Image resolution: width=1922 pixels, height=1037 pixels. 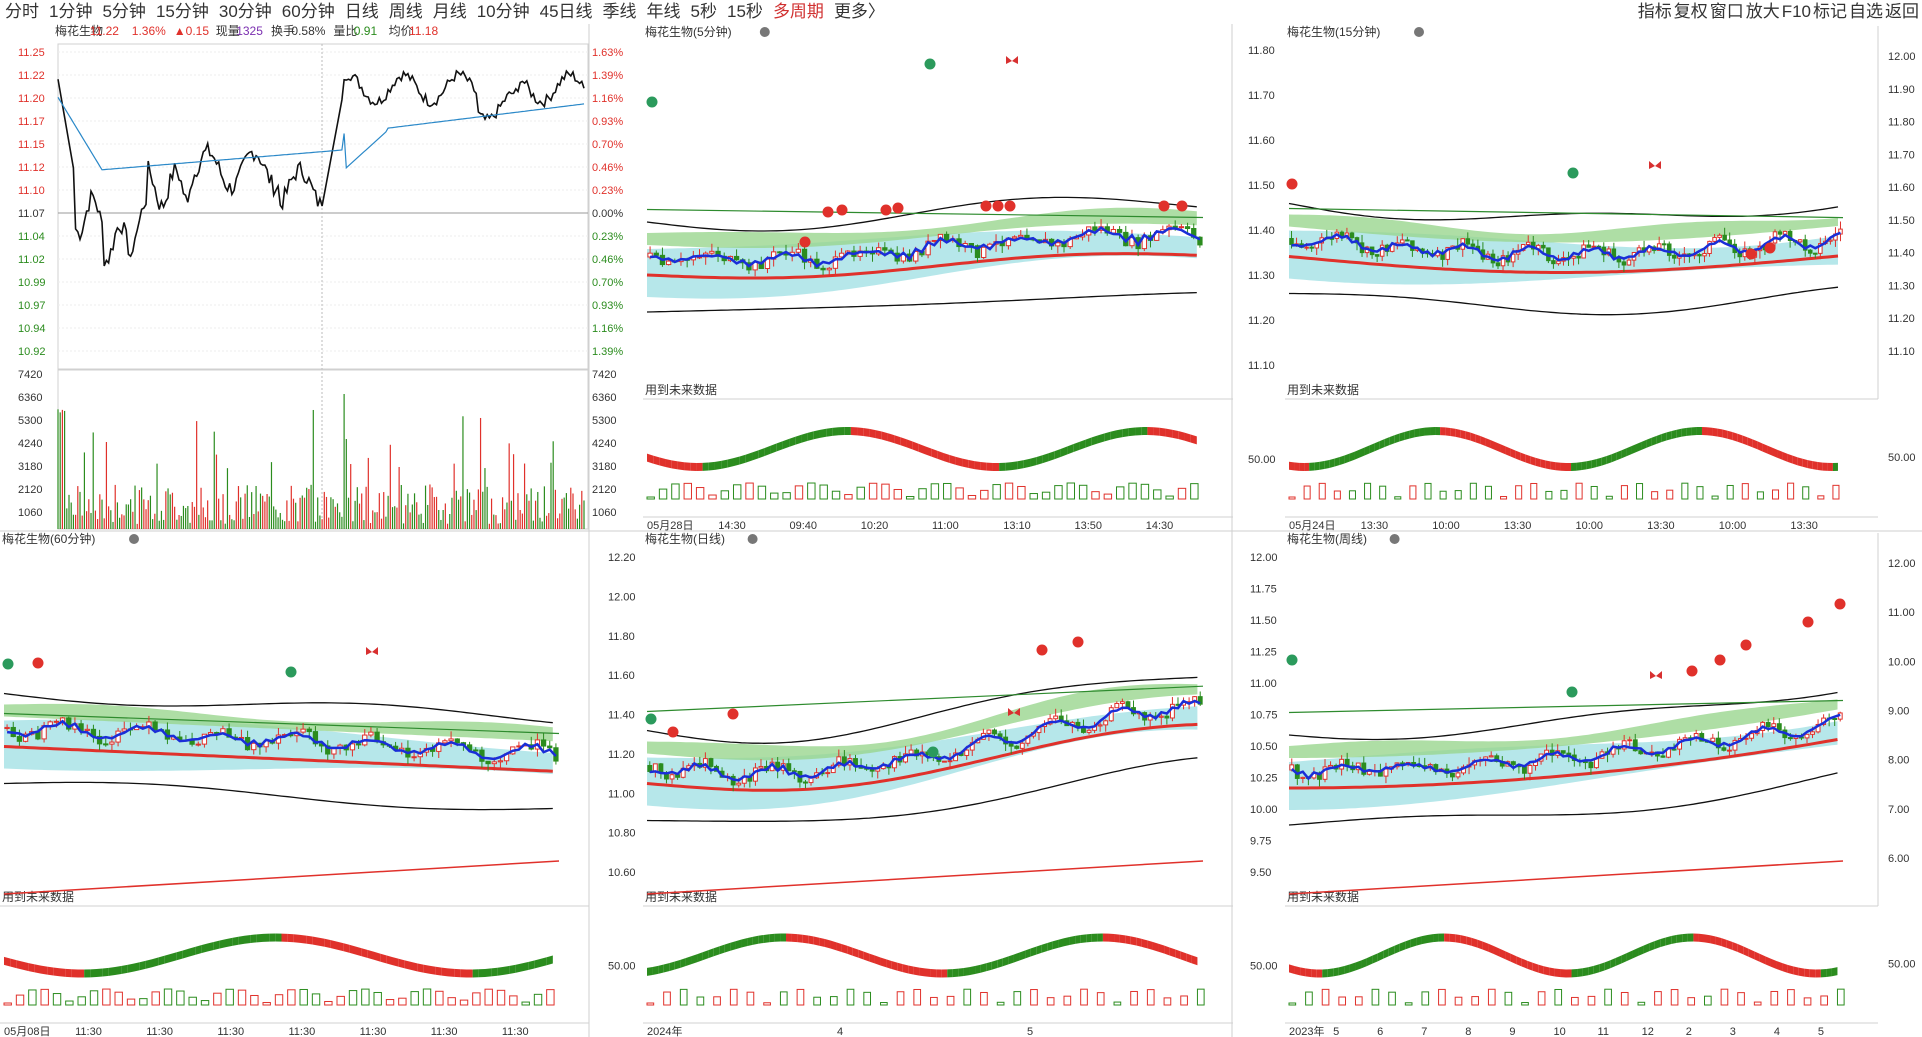 I want to click on period-tab-2: 5分钟, so click(x=124, y=11).